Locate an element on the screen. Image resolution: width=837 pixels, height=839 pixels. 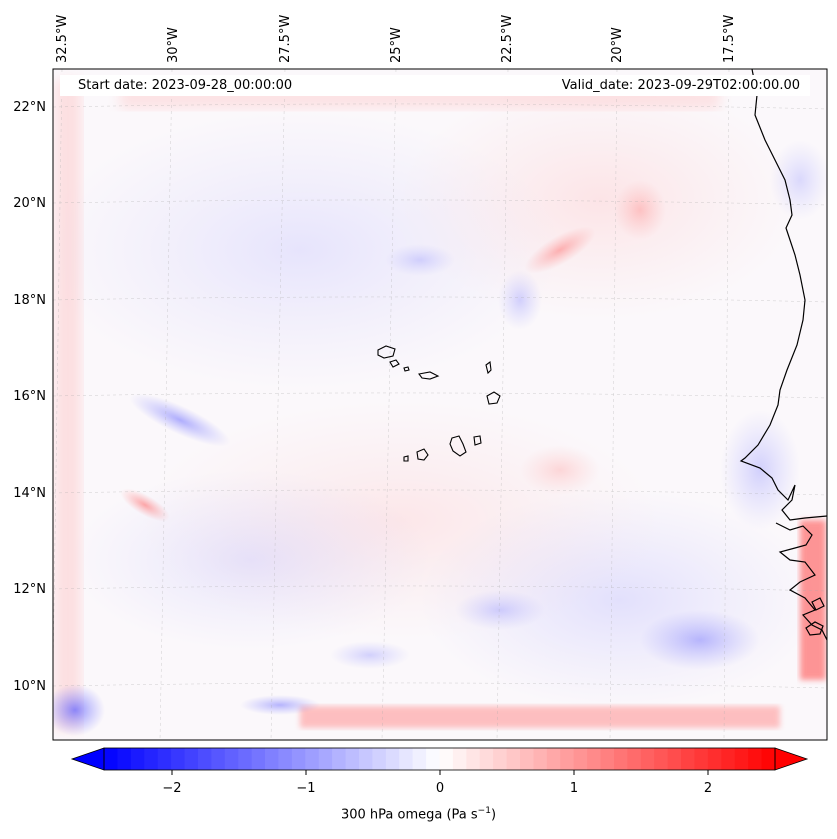
island-fogo is located at coordinates (422, 454).